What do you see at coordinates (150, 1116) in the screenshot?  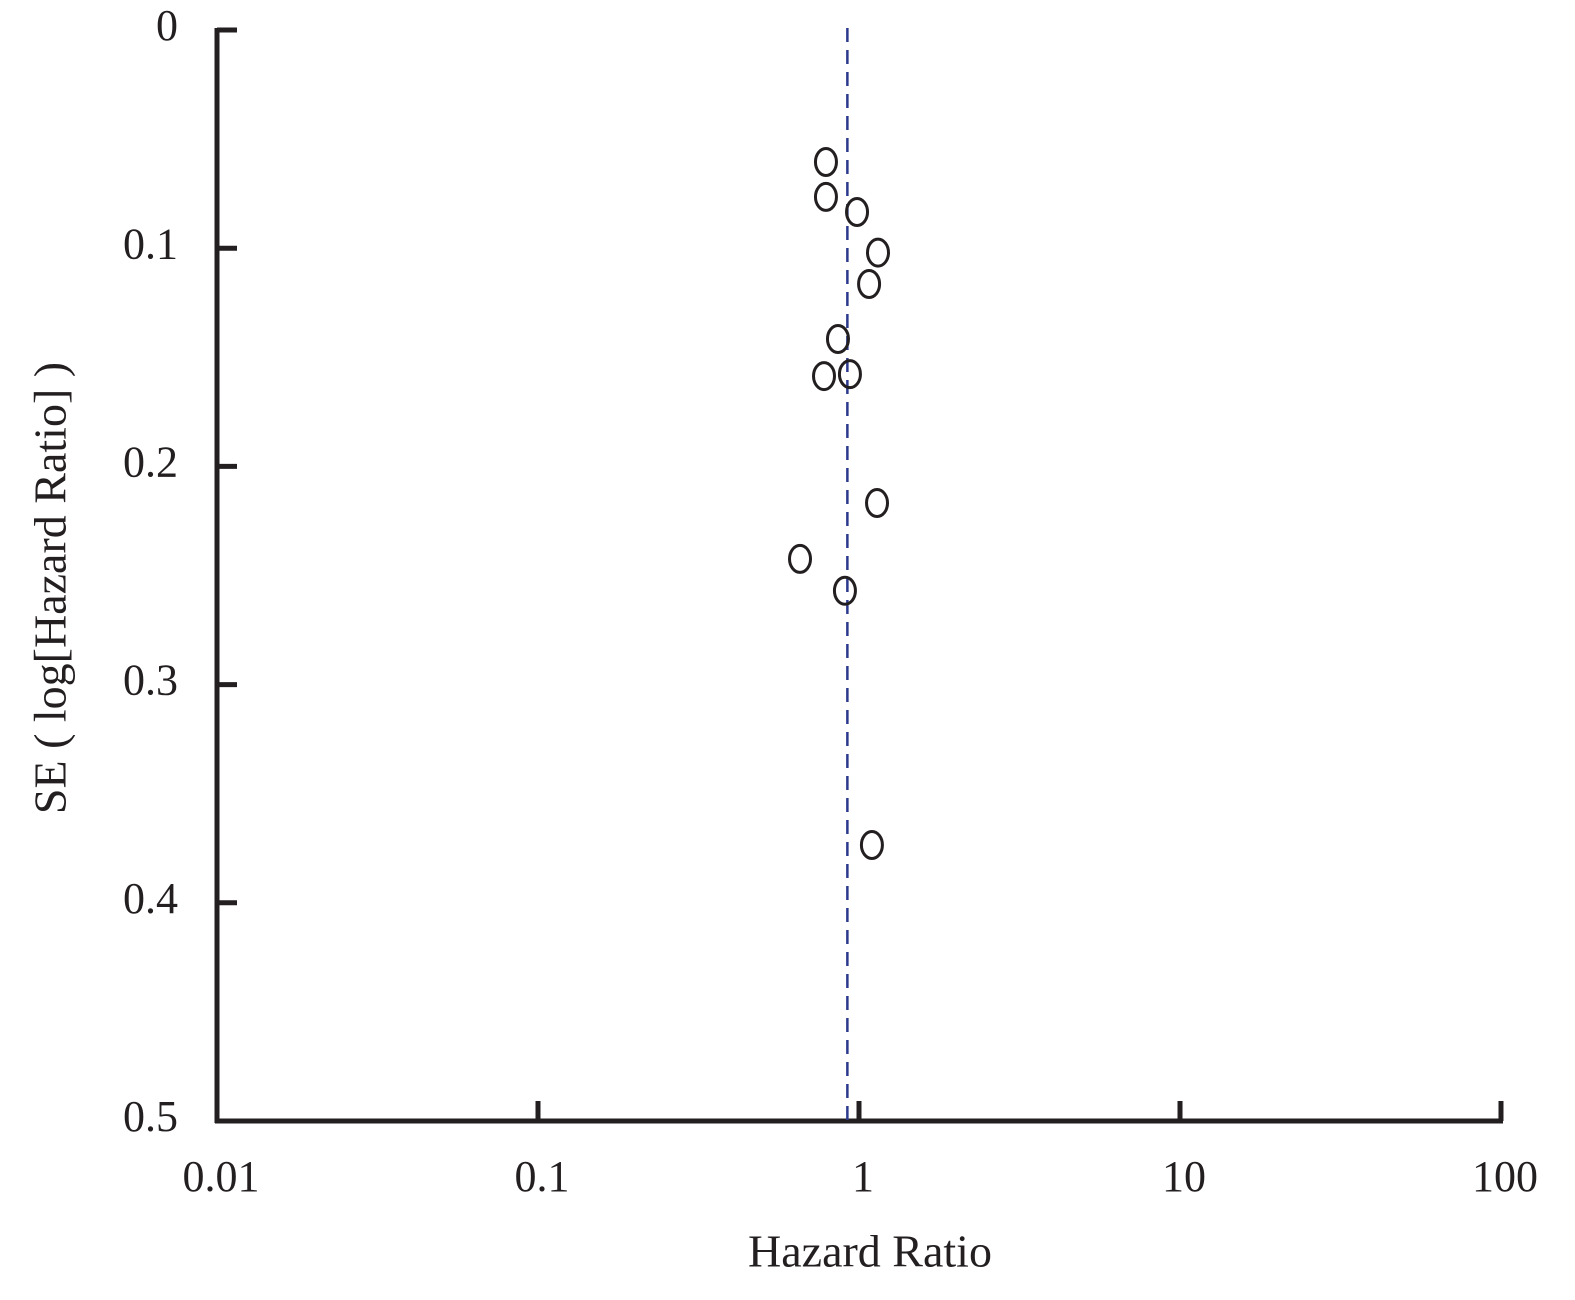 I see `y-tick-label: 0.5` at bounding box center [150, 1116].